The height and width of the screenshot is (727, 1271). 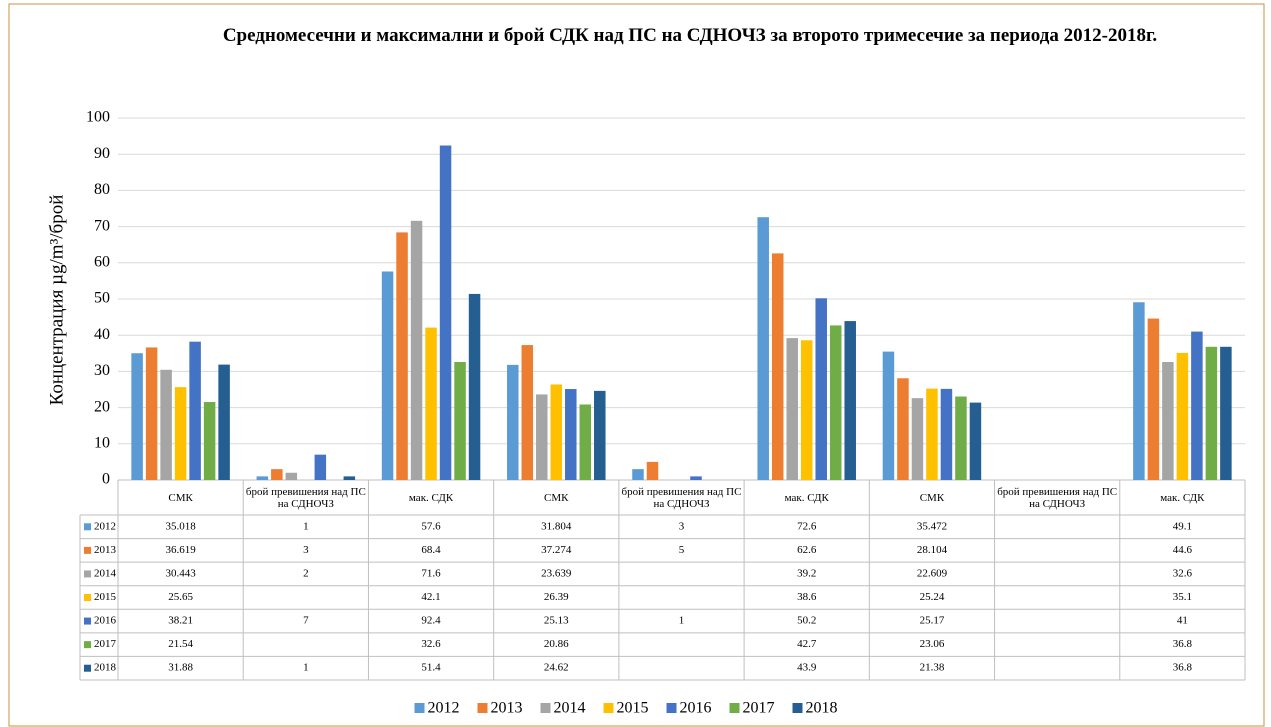 I want to click on table-value: 2, so click(x=306, y=573).